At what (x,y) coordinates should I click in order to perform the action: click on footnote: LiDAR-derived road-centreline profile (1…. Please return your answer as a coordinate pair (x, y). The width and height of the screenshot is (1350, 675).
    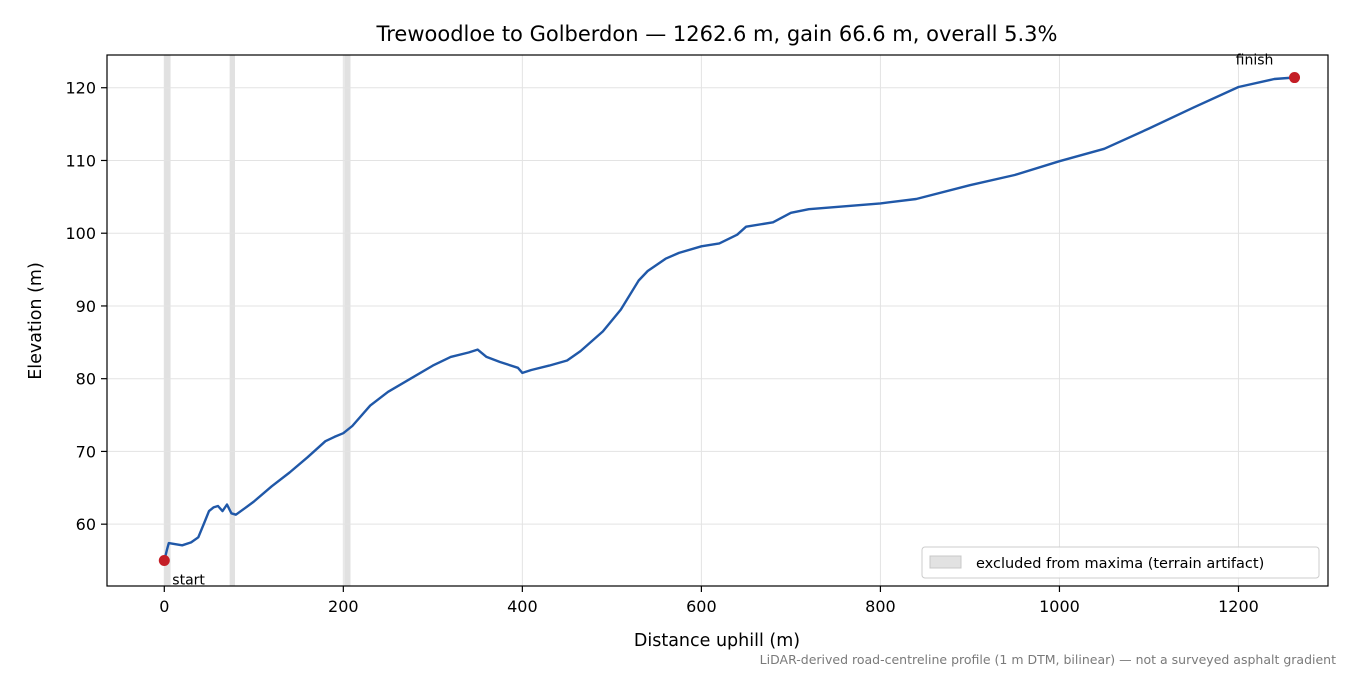
    Looking at the image, I should click on (1048, 659).